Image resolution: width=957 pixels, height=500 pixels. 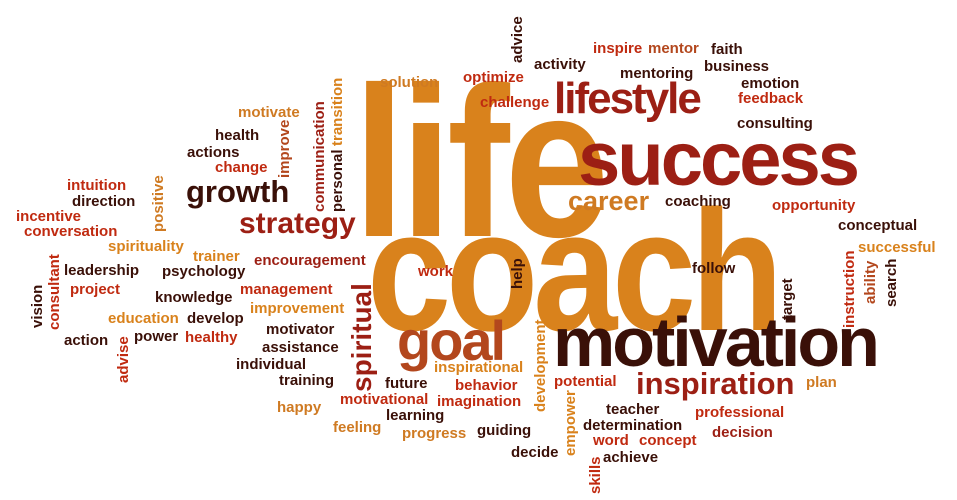 What do you see at coordinates (238, 191) in the screenshot?
I see `word-growth: growth` at bounding box center [238, 191].